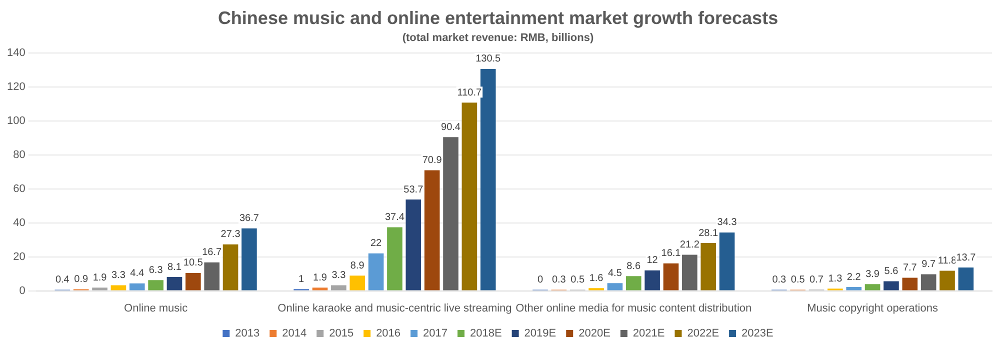 The width and height of the screenshot is (1000, 351). What do you see at coordinates (486, 334) in the screenshot?
I see `legend-label: 2018E` at bounding box center [486, 334].